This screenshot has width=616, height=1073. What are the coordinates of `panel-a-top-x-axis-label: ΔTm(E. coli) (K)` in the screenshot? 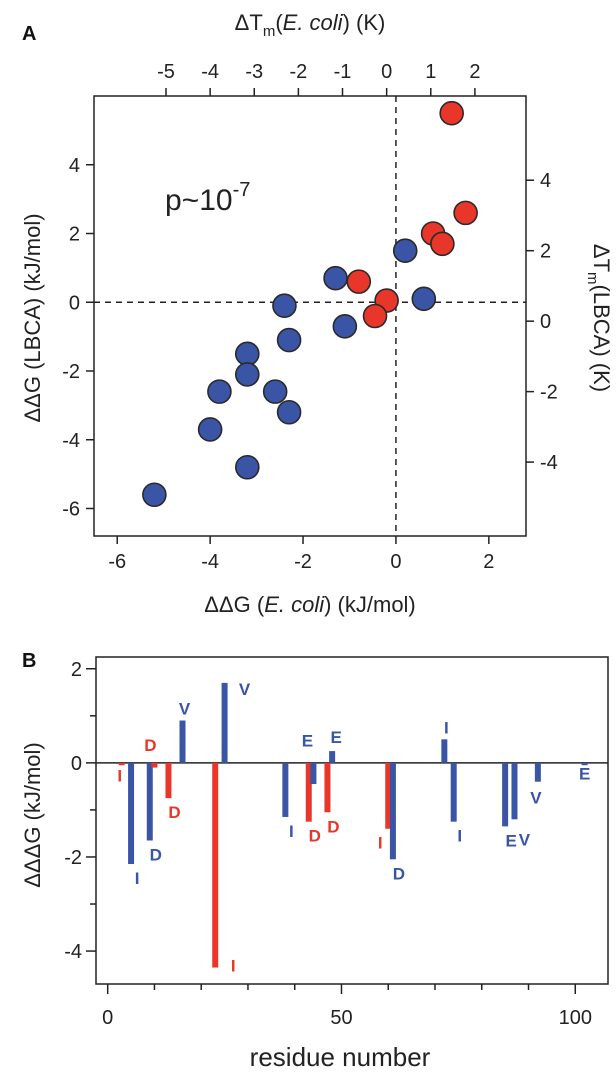 It's located at (310, 25).